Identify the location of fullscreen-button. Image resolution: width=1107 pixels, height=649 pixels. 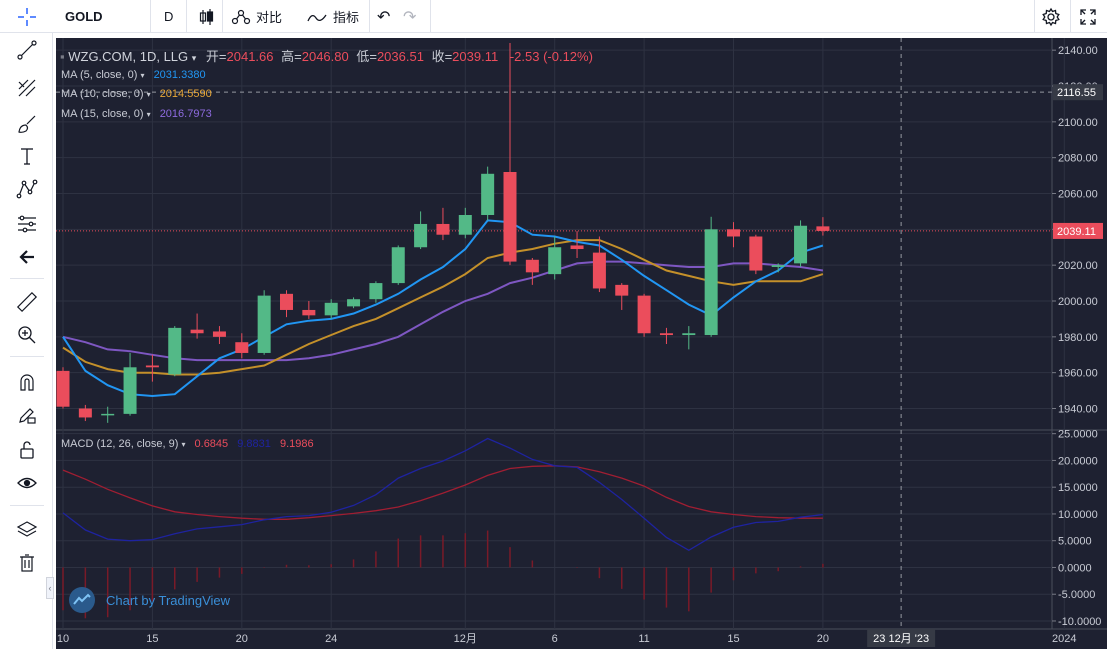
(1088, 16).